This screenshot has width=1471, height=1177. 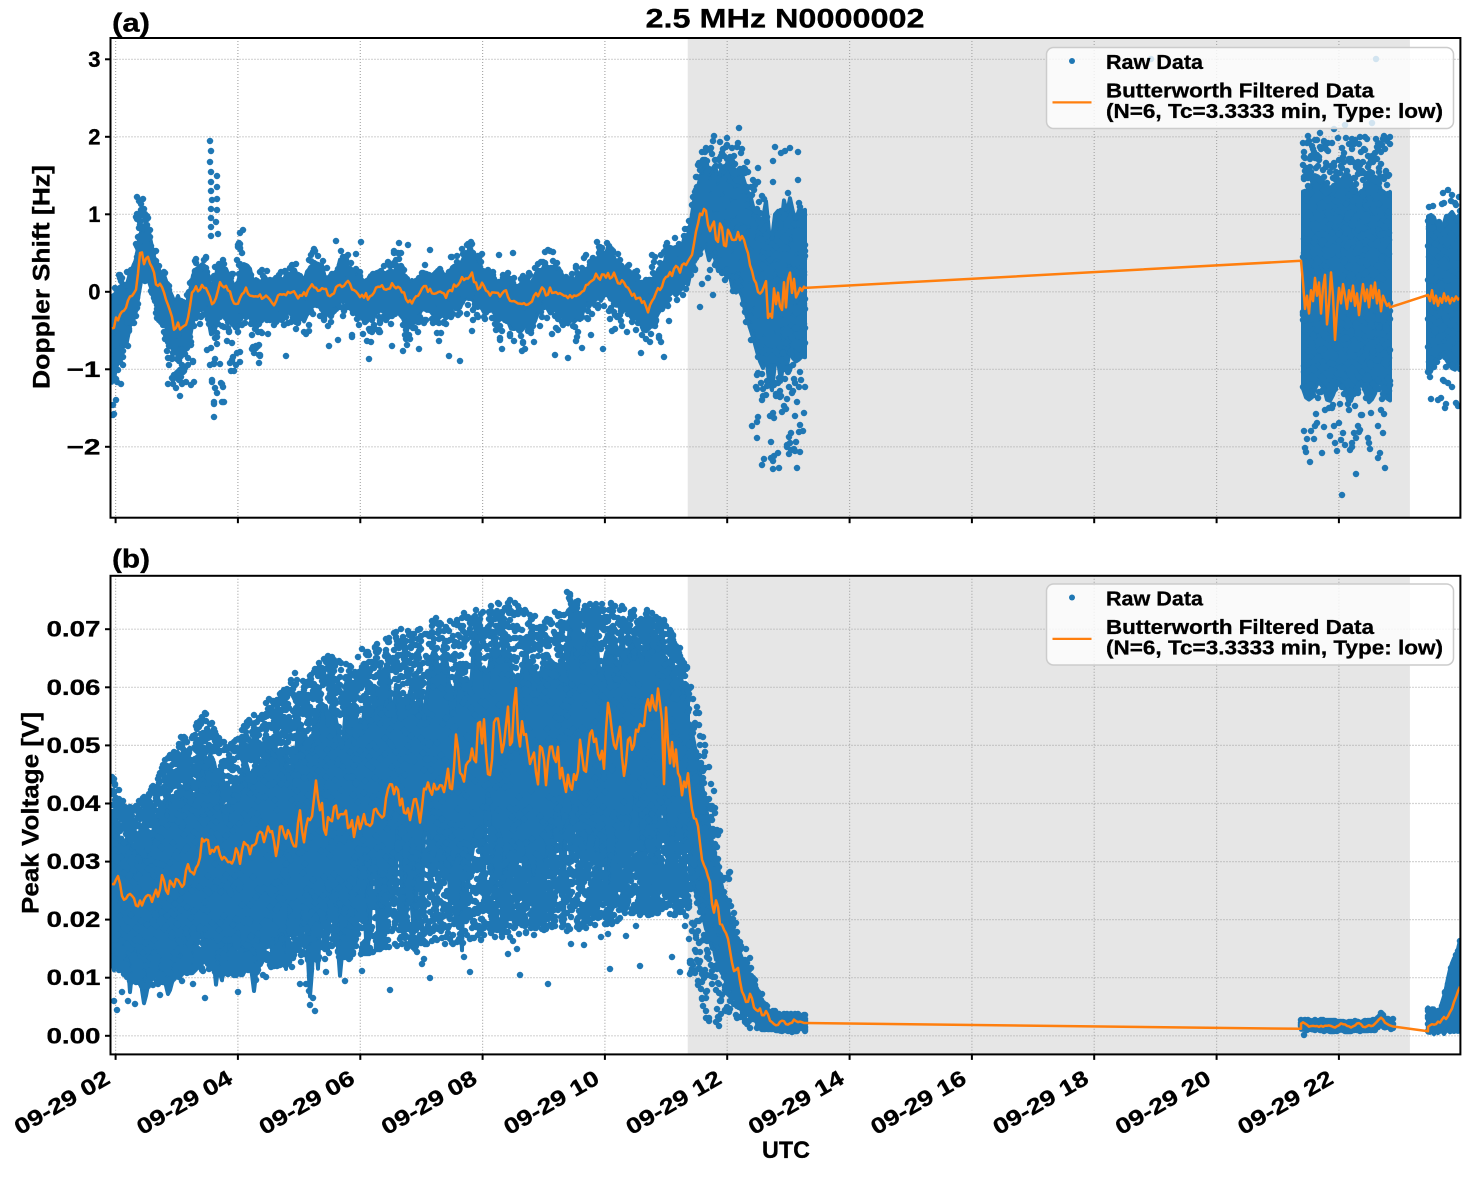 I want to click on svg-text: −2, so click(x=84, y=446).